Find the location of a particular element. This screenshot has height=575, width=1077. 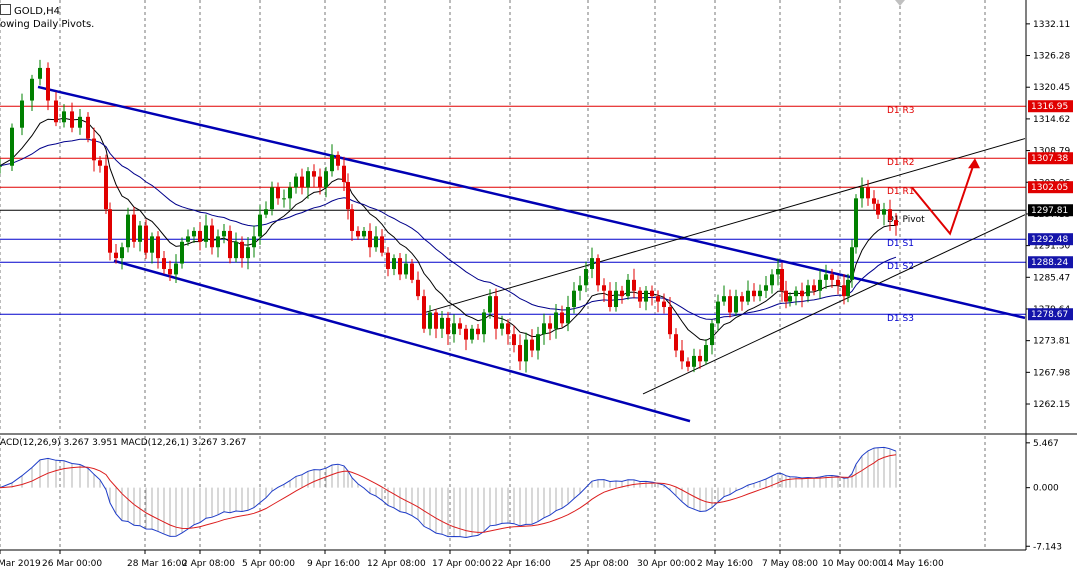

price-tick-label: 1320.45 is located at coordinates (1051, 88).